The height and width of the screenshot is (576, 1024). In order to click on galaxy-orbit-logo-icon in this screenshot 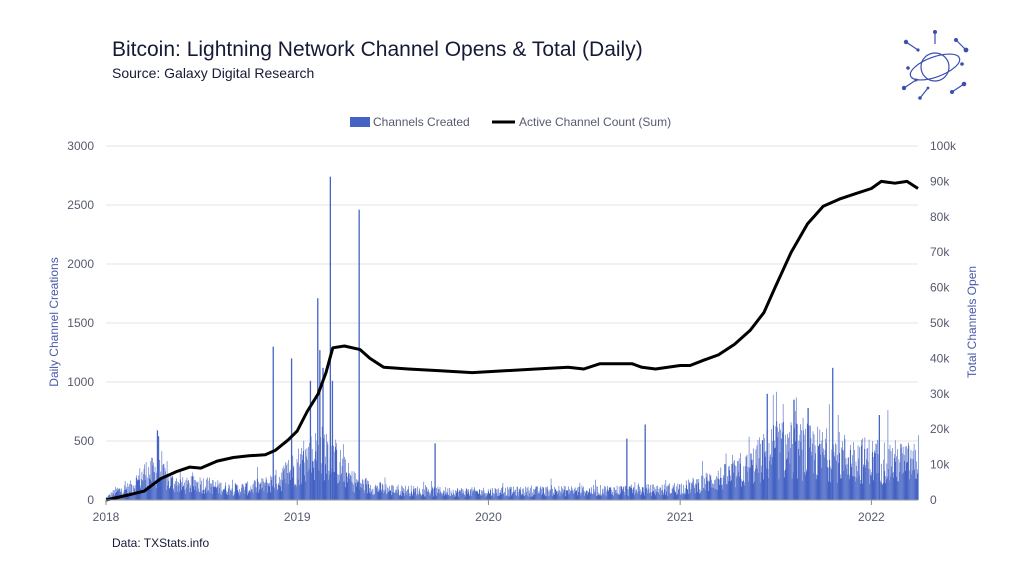, I will do `click(935, 65)`.